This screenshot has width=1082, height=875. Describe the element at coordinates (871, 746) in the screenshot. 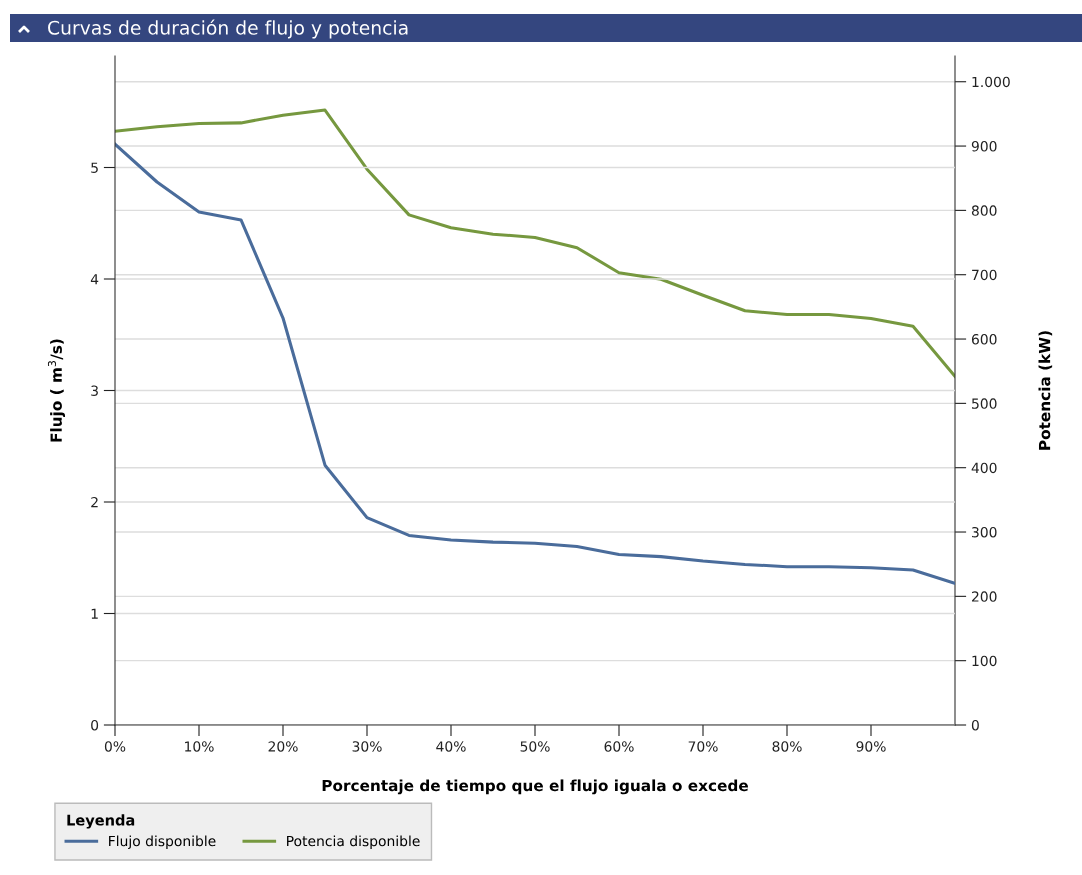

I see `x-tick-label: 90%` at that location.